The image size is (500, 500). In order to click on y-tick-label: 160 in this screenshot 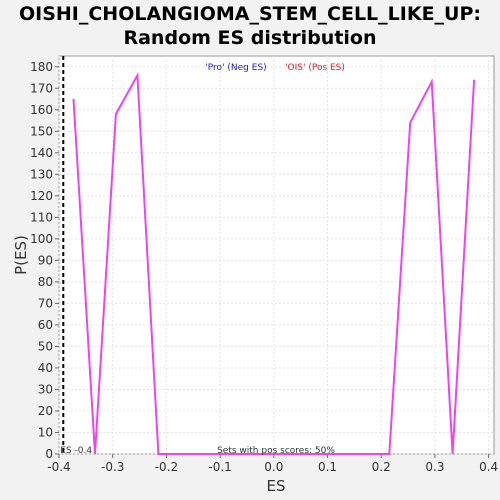, I will do `click(41, 110)`.